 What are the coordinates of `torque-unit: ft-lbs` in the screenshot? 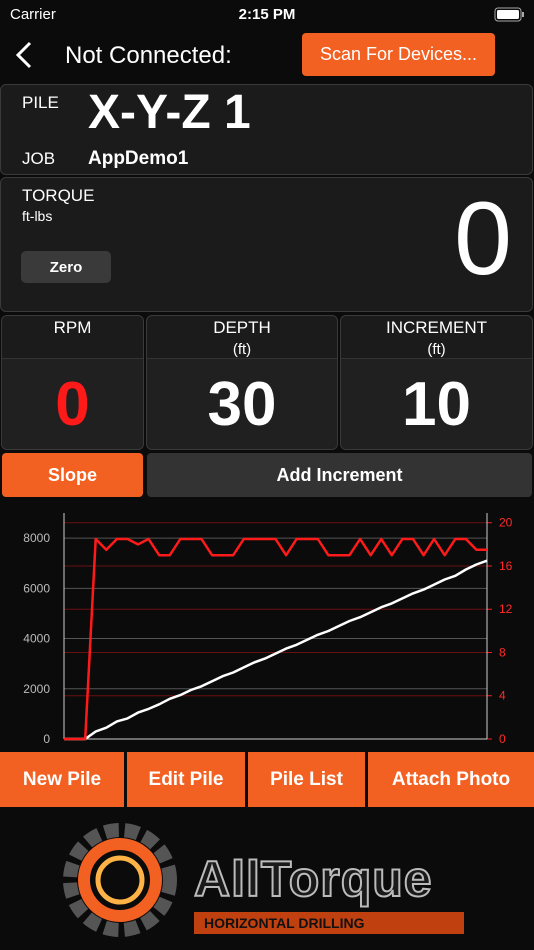 It's located at (37, 216).